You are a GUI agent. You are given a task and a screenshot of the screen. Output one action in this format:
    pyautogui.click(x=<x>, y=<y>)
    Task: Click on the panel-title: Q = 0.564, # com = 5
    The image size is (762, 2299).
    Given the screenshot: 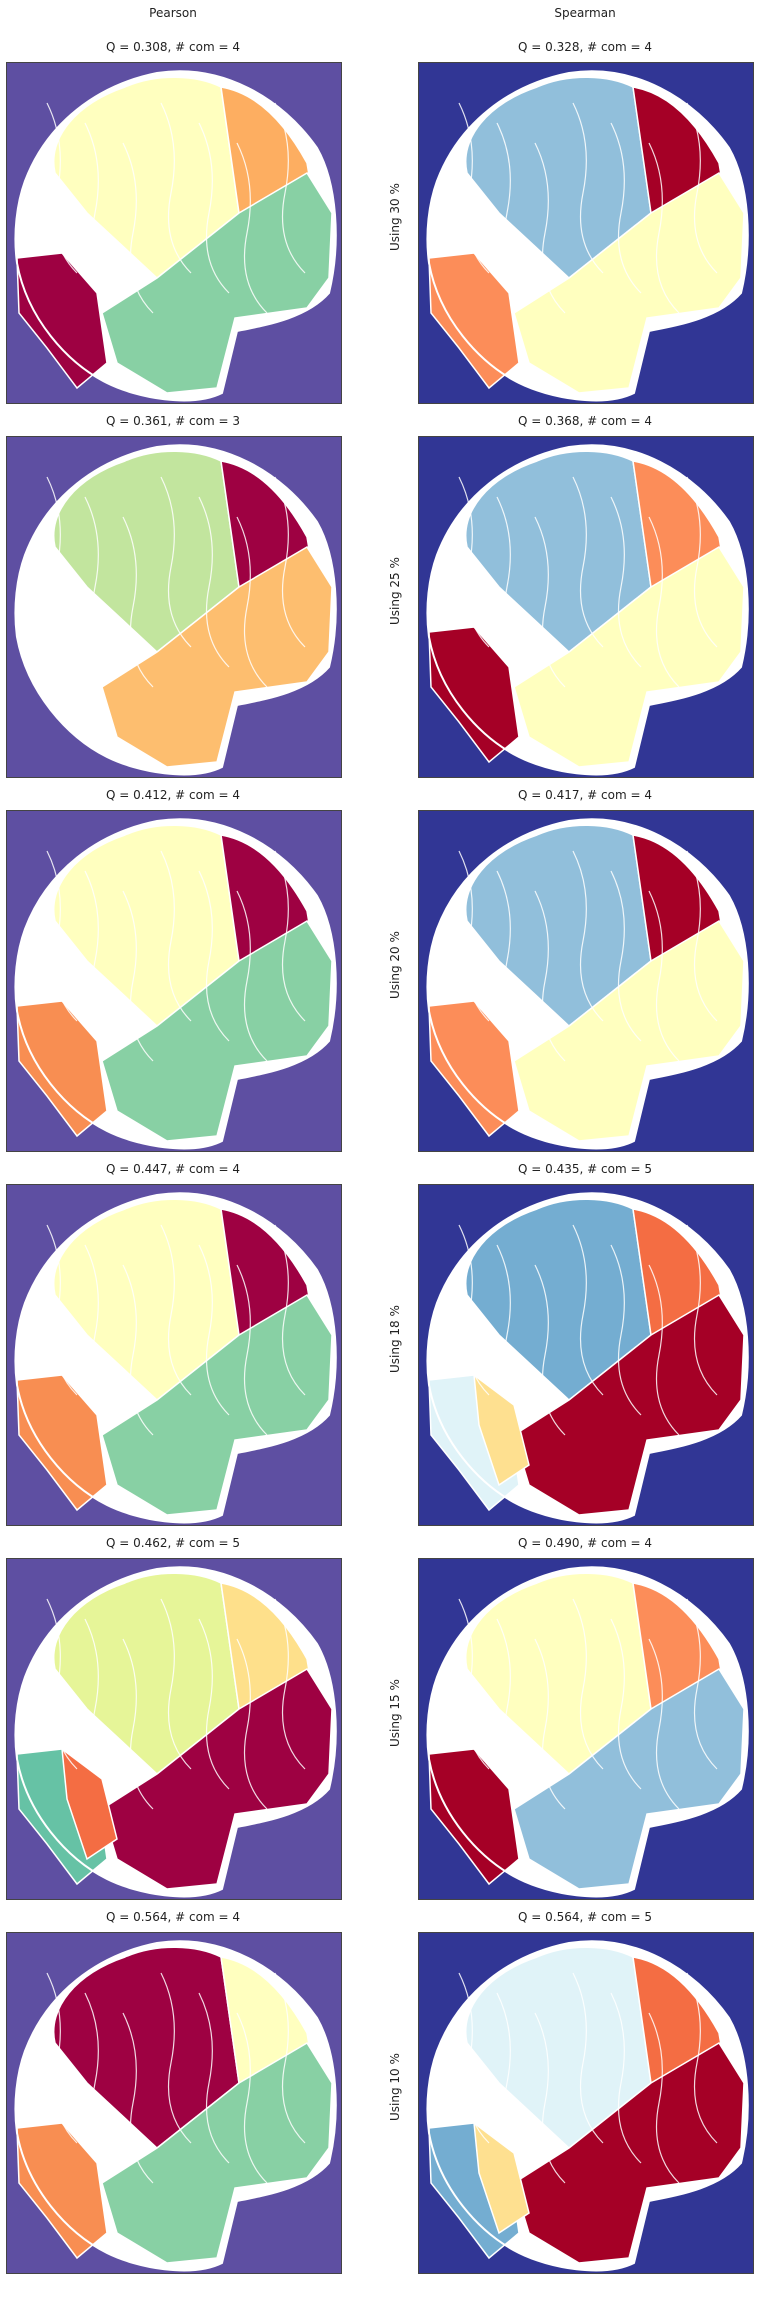 What is the action you would take?
    pyautogui.click(x=585, y=1917)
    